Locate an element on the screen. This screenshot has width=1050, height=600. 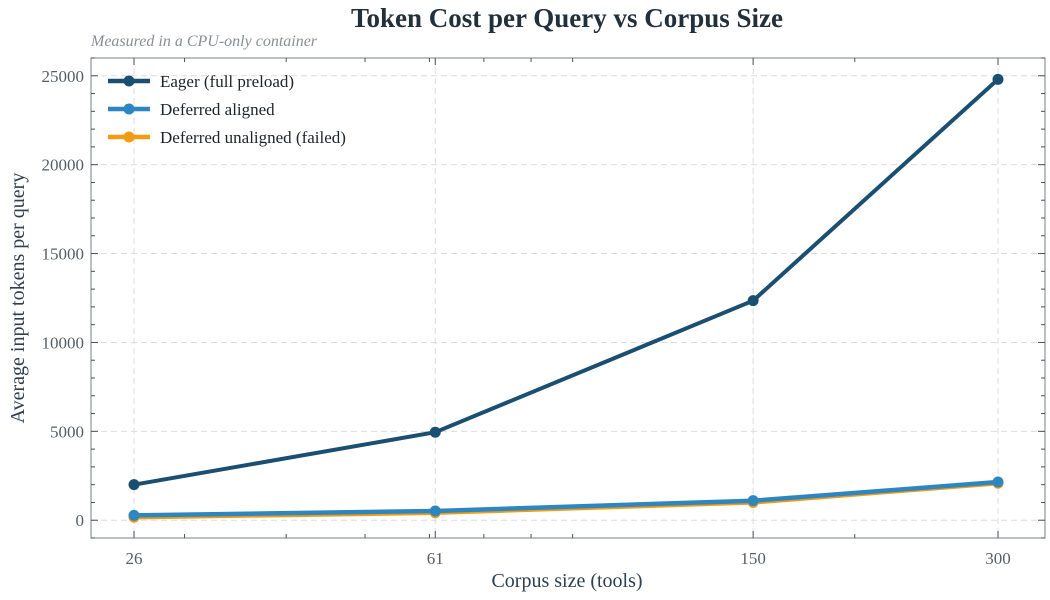
series-line is located at coordinates (566, 498).